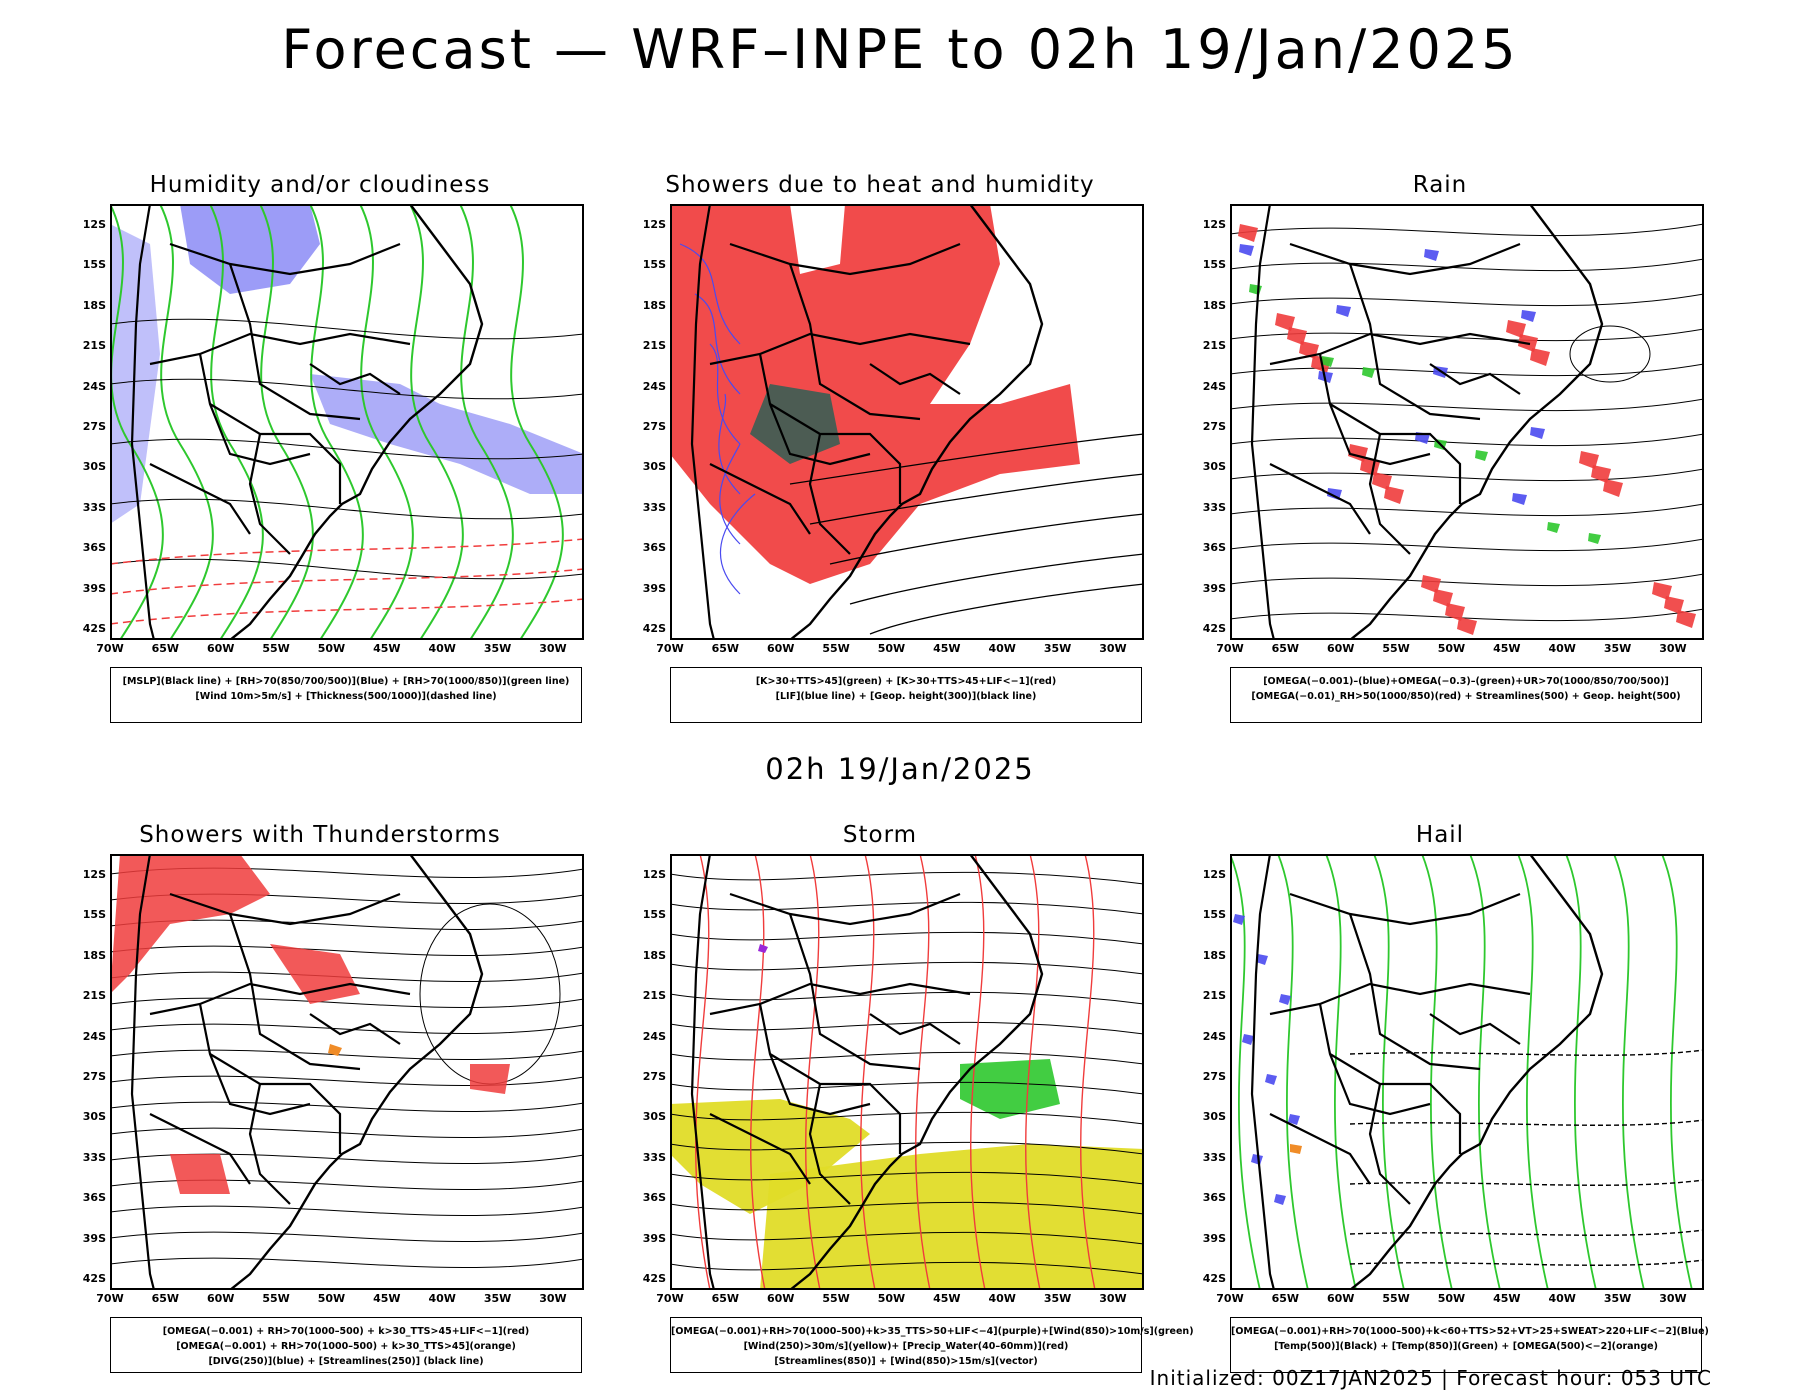  What do you see at coordinates (110, 1298) in the screenshot?
I see `lon-tick-label: 70W` at bounding box center [110, 1298].